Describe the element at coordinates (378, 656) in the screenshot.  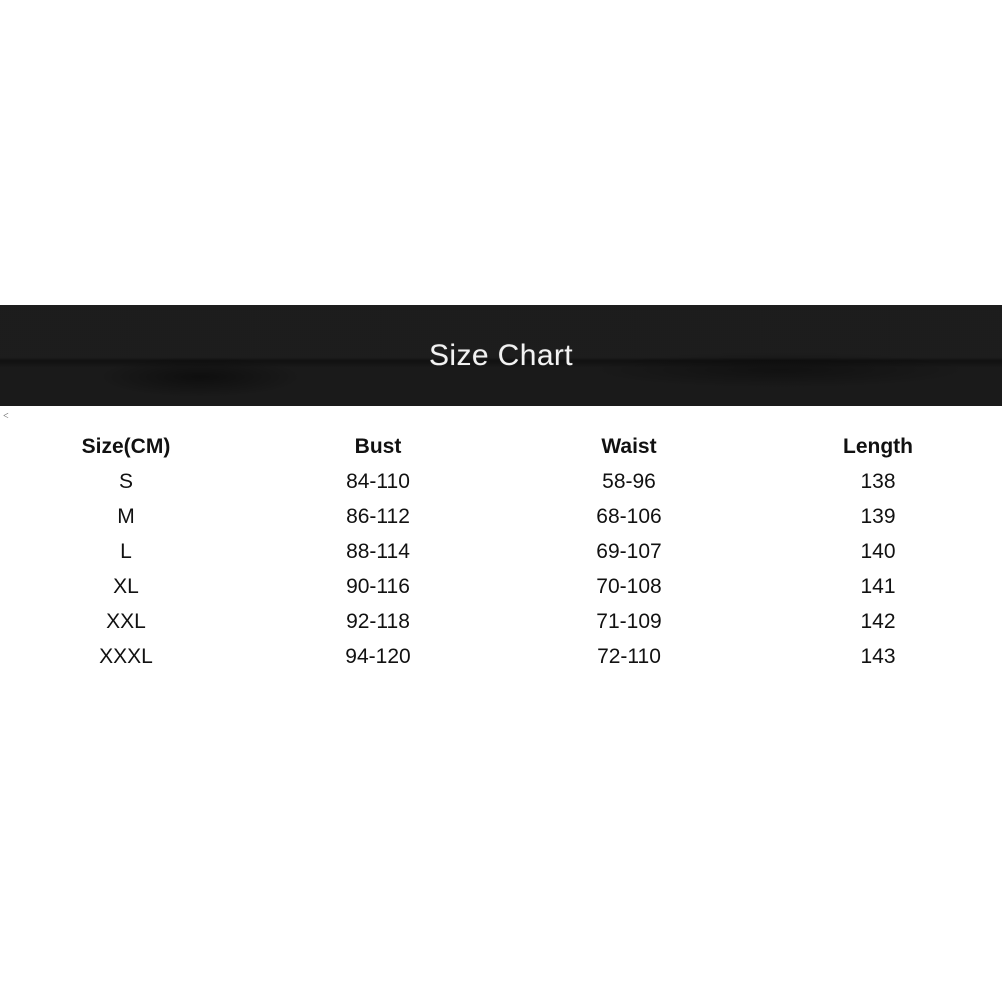
I see `cell-bust: 94-120` at that location.